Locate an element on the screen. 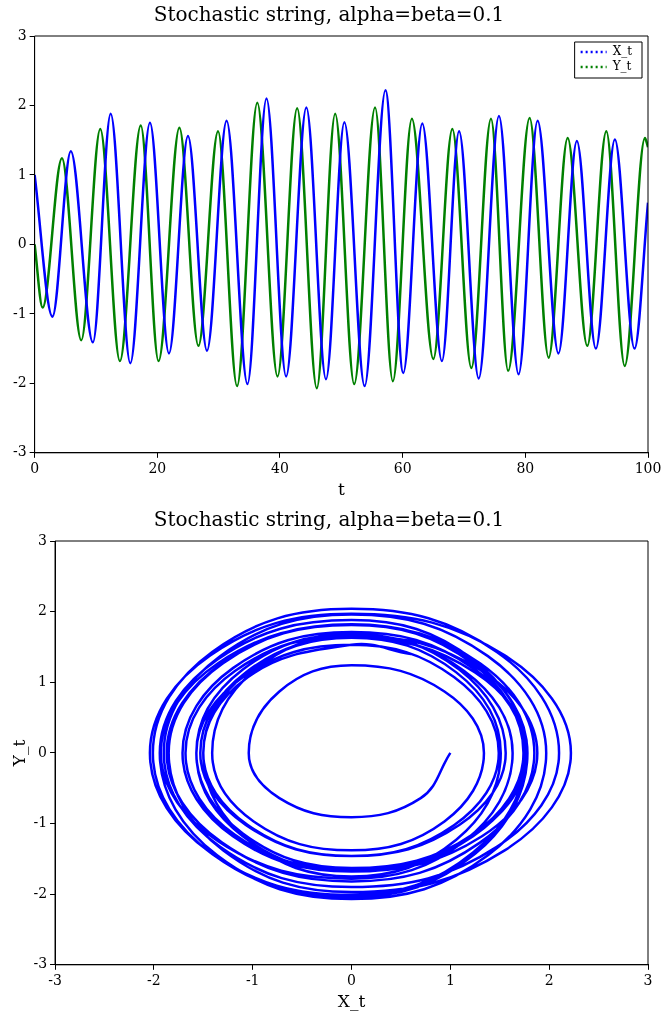 The width and height of the screenshot is (670, 1017). x-tick-label: 20 is located at coordinates (157, 467).